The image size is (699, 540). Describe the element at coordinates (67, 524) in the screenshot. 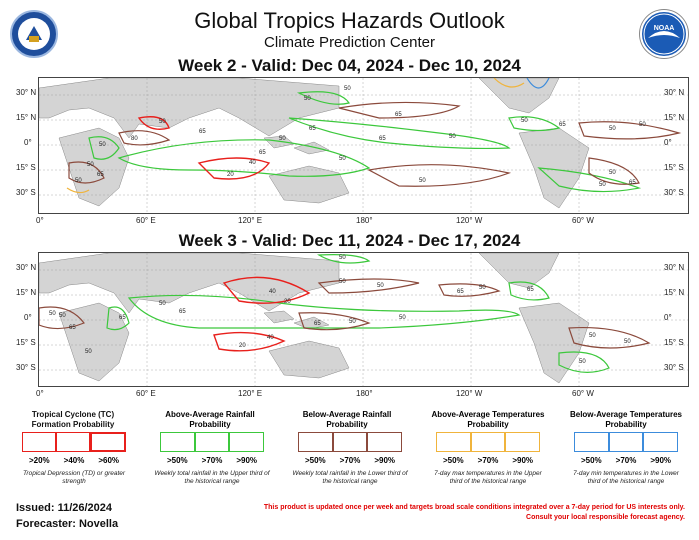

I see `forecaster-name: Forecaster: Novella` at that location.